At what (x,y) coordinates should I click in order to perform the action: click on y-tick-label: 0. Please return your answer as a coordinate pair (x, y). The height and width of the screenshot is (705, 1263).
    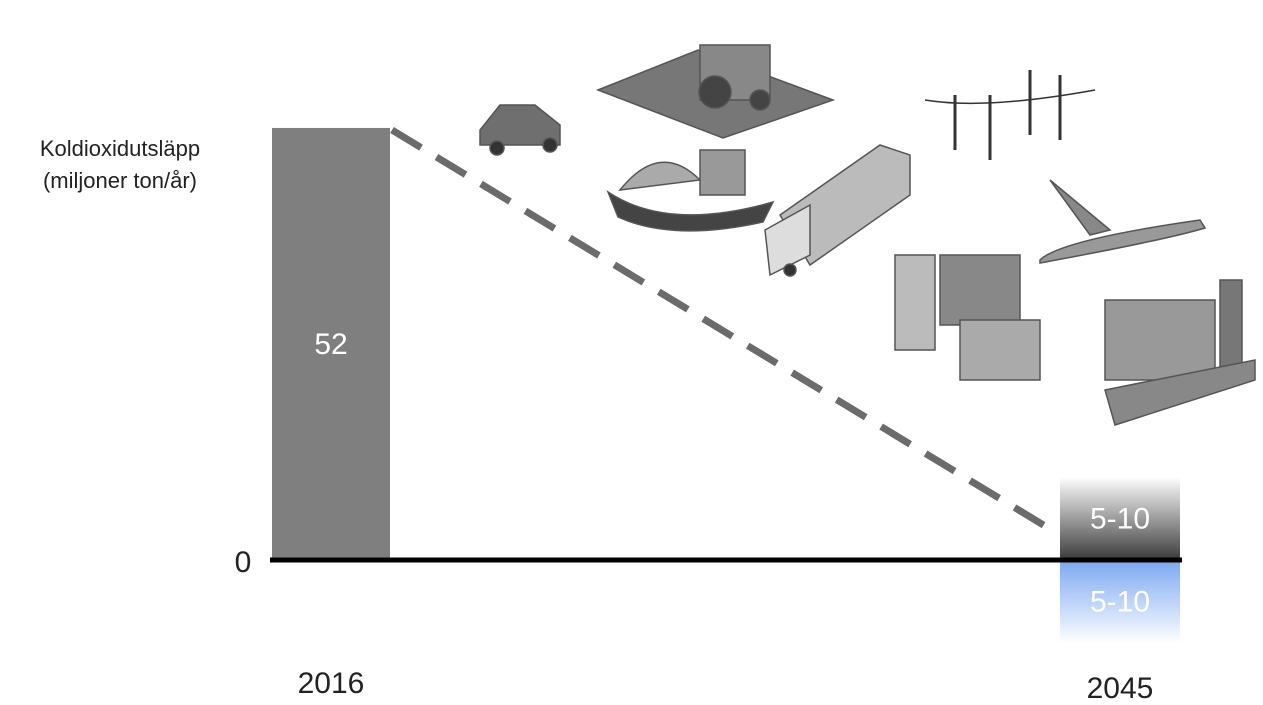
    Looking at the image, I should click on (243, 562).